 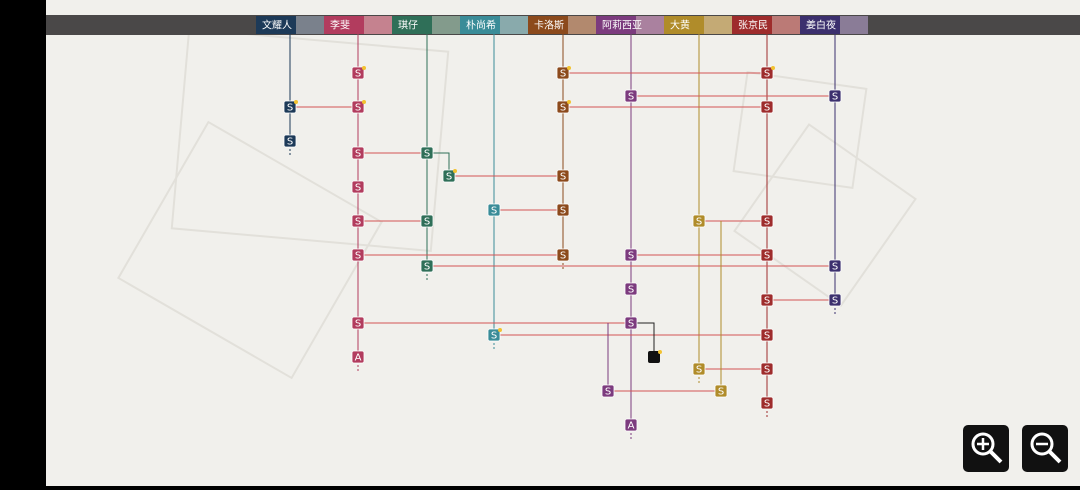 What do you see at coordinates (408, 25) in the screenshot?
I see `character-name: 琪仔` at bounding box center [408, 25].